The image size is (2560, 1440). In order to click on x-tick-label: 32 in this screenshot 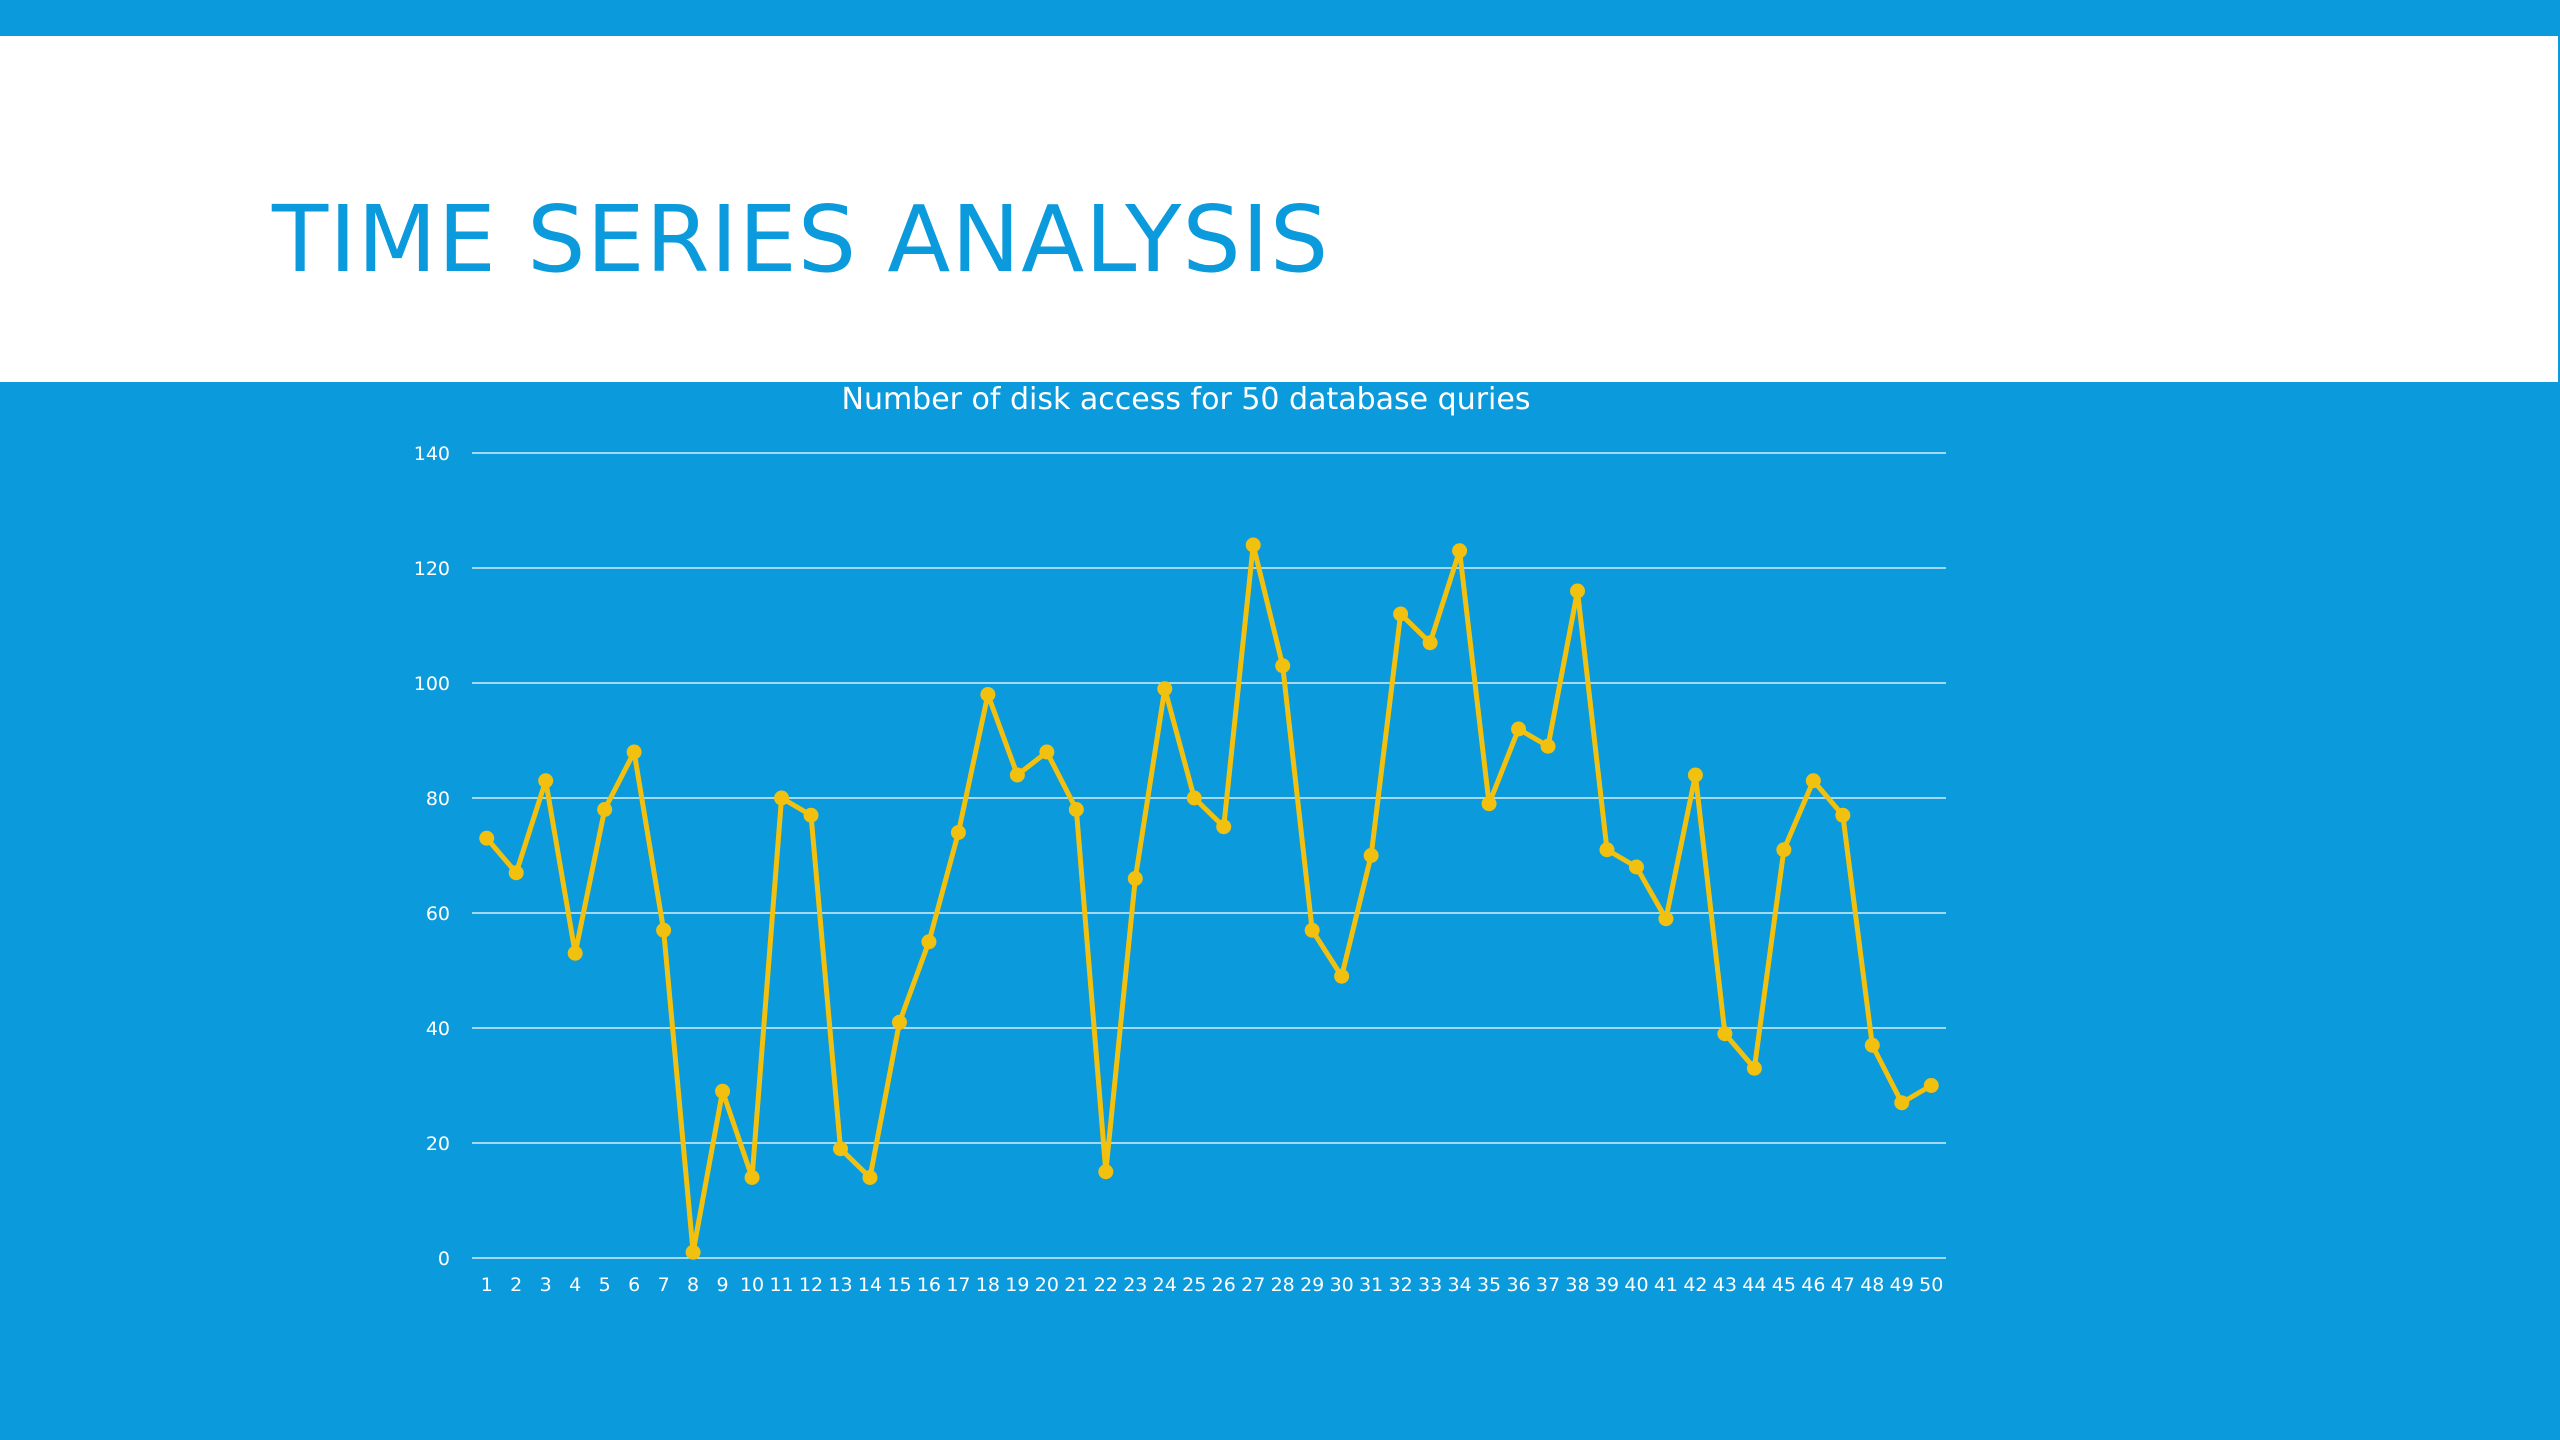, I will do `click(1401, 1285)`.